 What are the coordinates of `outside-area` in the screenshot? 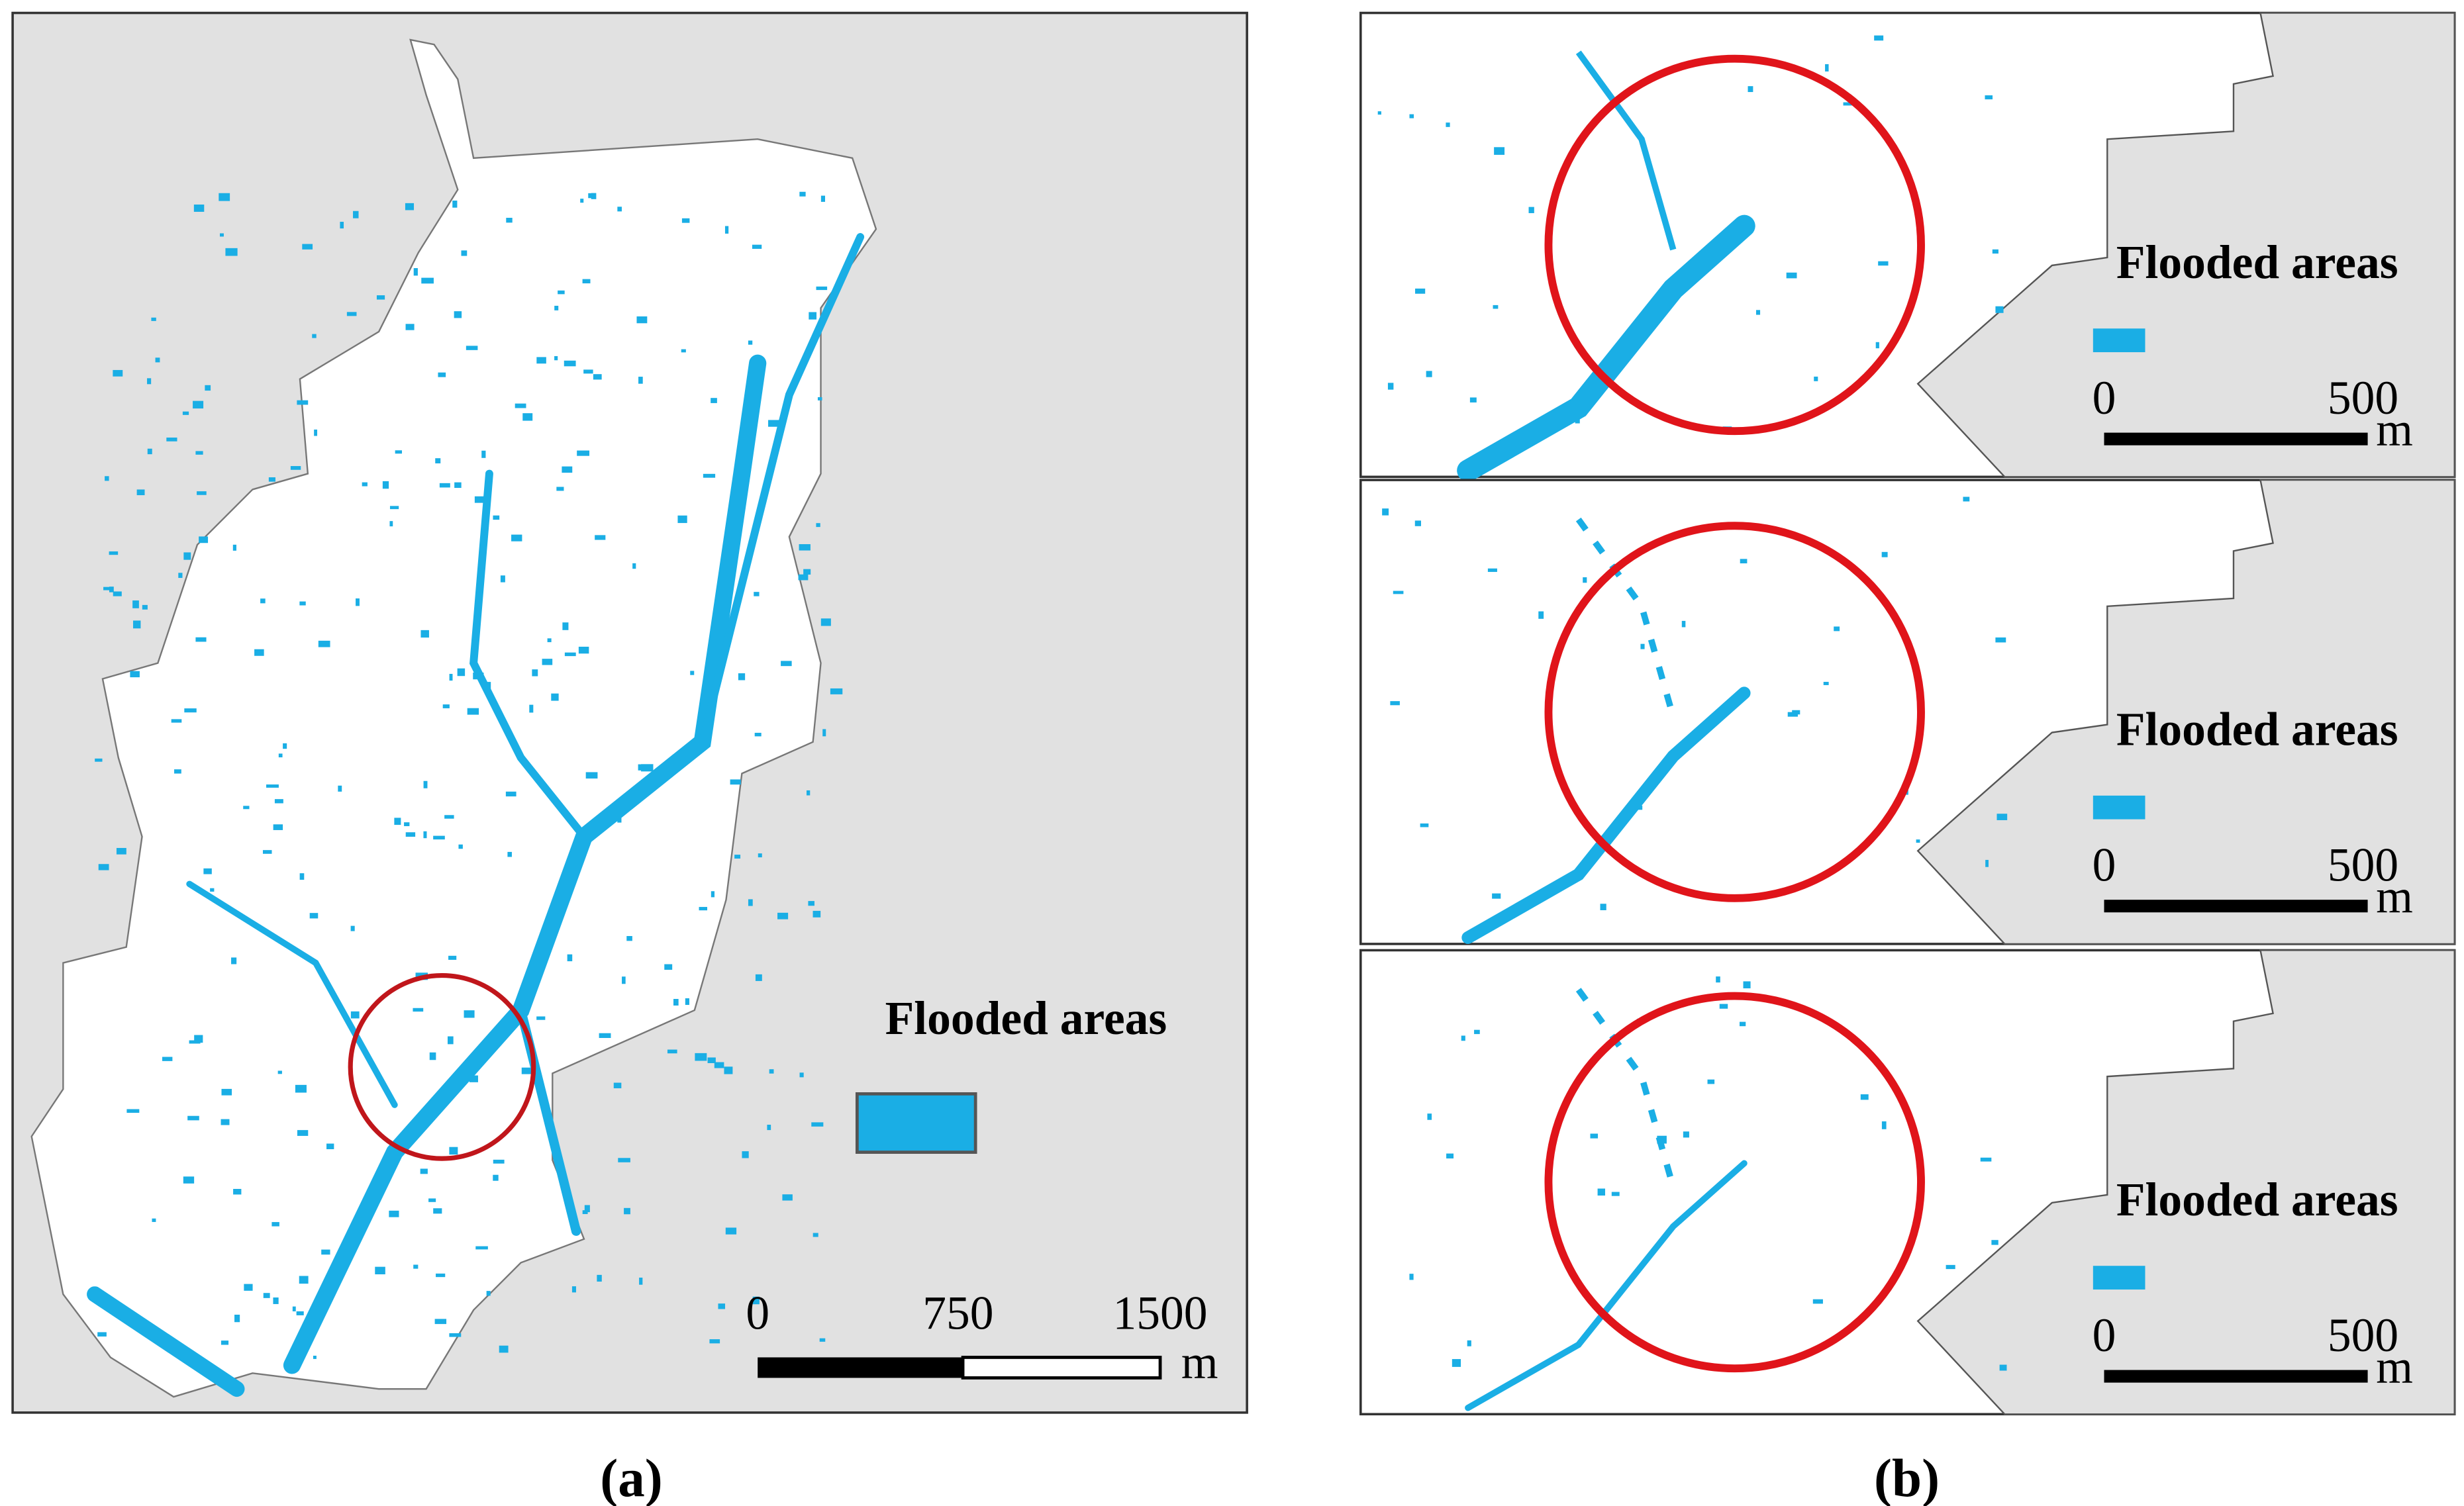 It's located at (2185, 245).